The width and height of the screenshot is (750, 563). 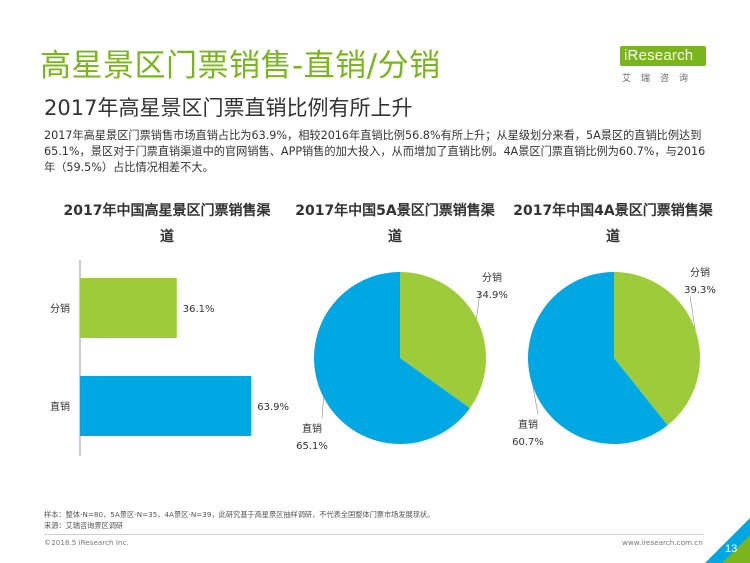 What do you see at coordinates (273, 407) in the screenshot?
I see `bar-value-label: 63.9%` at bounding box center [273, 407].